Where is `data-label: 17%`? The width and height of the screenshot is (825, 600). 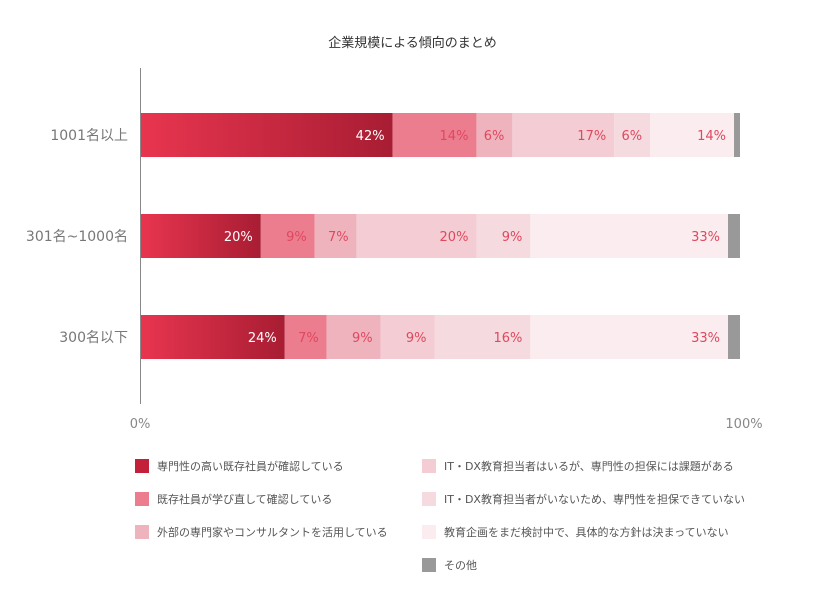
data-label: 17% is located at coordinates (591, 136).